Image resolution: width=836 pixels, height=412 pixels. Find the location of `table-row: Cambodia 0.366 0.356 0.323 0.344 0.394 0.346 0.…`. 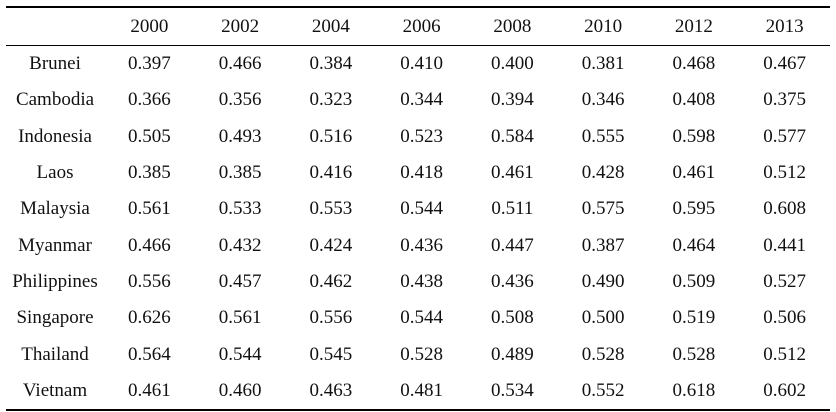

table-row: Cambodia 0.366 0.356 0.323 0.344 0.394 0.346 0.… is located at coordinates (418, 100).